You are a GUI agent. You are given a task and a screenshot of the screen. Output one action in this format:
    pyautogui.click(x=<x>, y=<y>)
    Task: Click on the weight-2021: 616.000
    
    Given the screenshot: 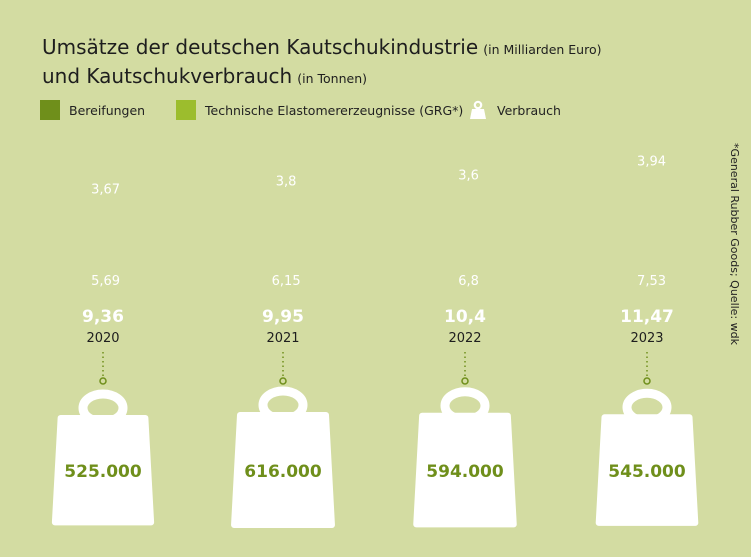 What is the action you would take?
    pyautogui.click(x=283, y=457)
    